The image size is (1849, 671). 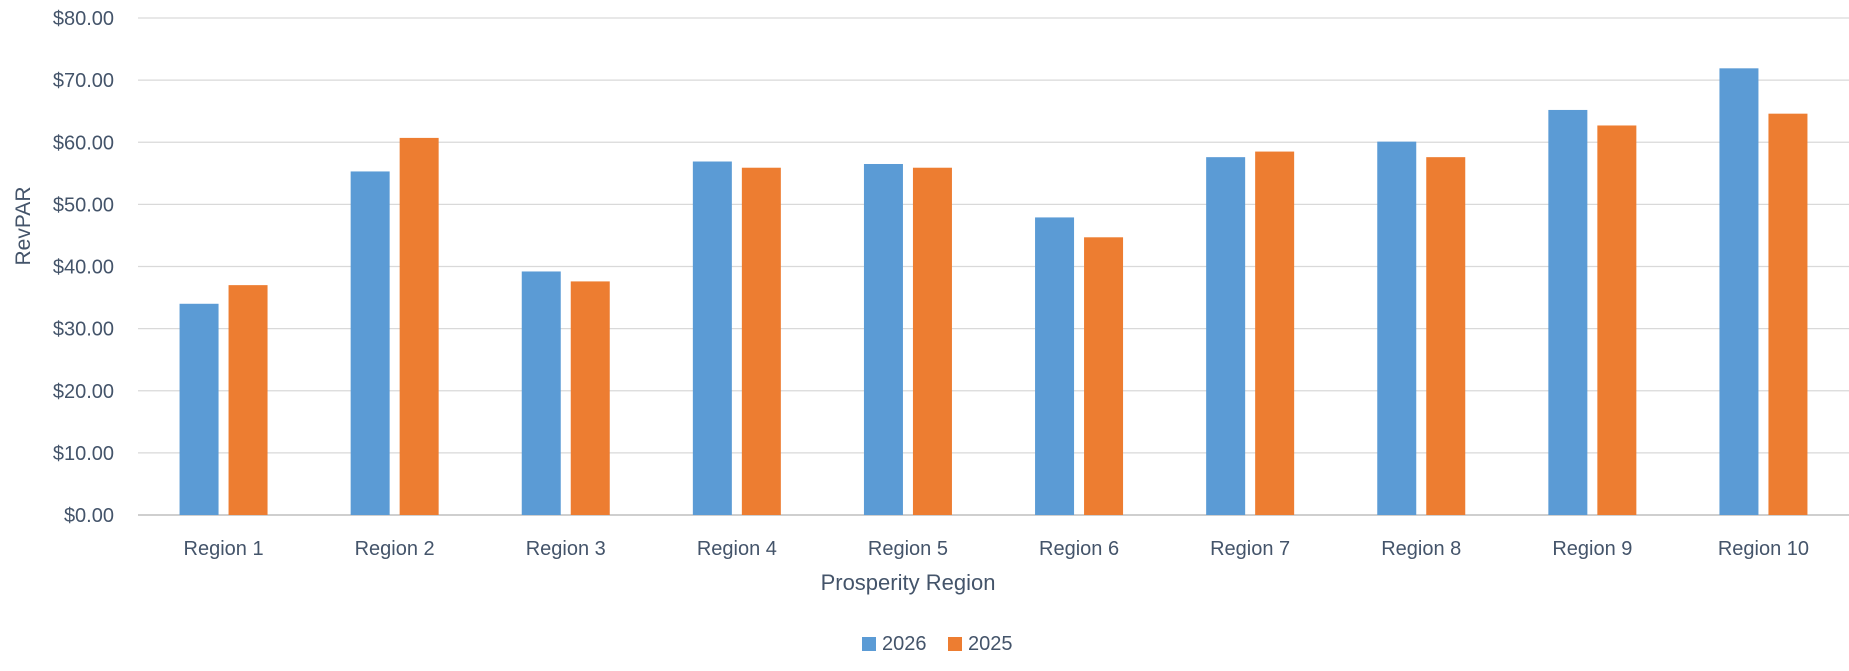 What do you see at coordinates (89, 516) in the screenshot?
I see `y-tick-label: $0.00` at bounding box center [89, 516].